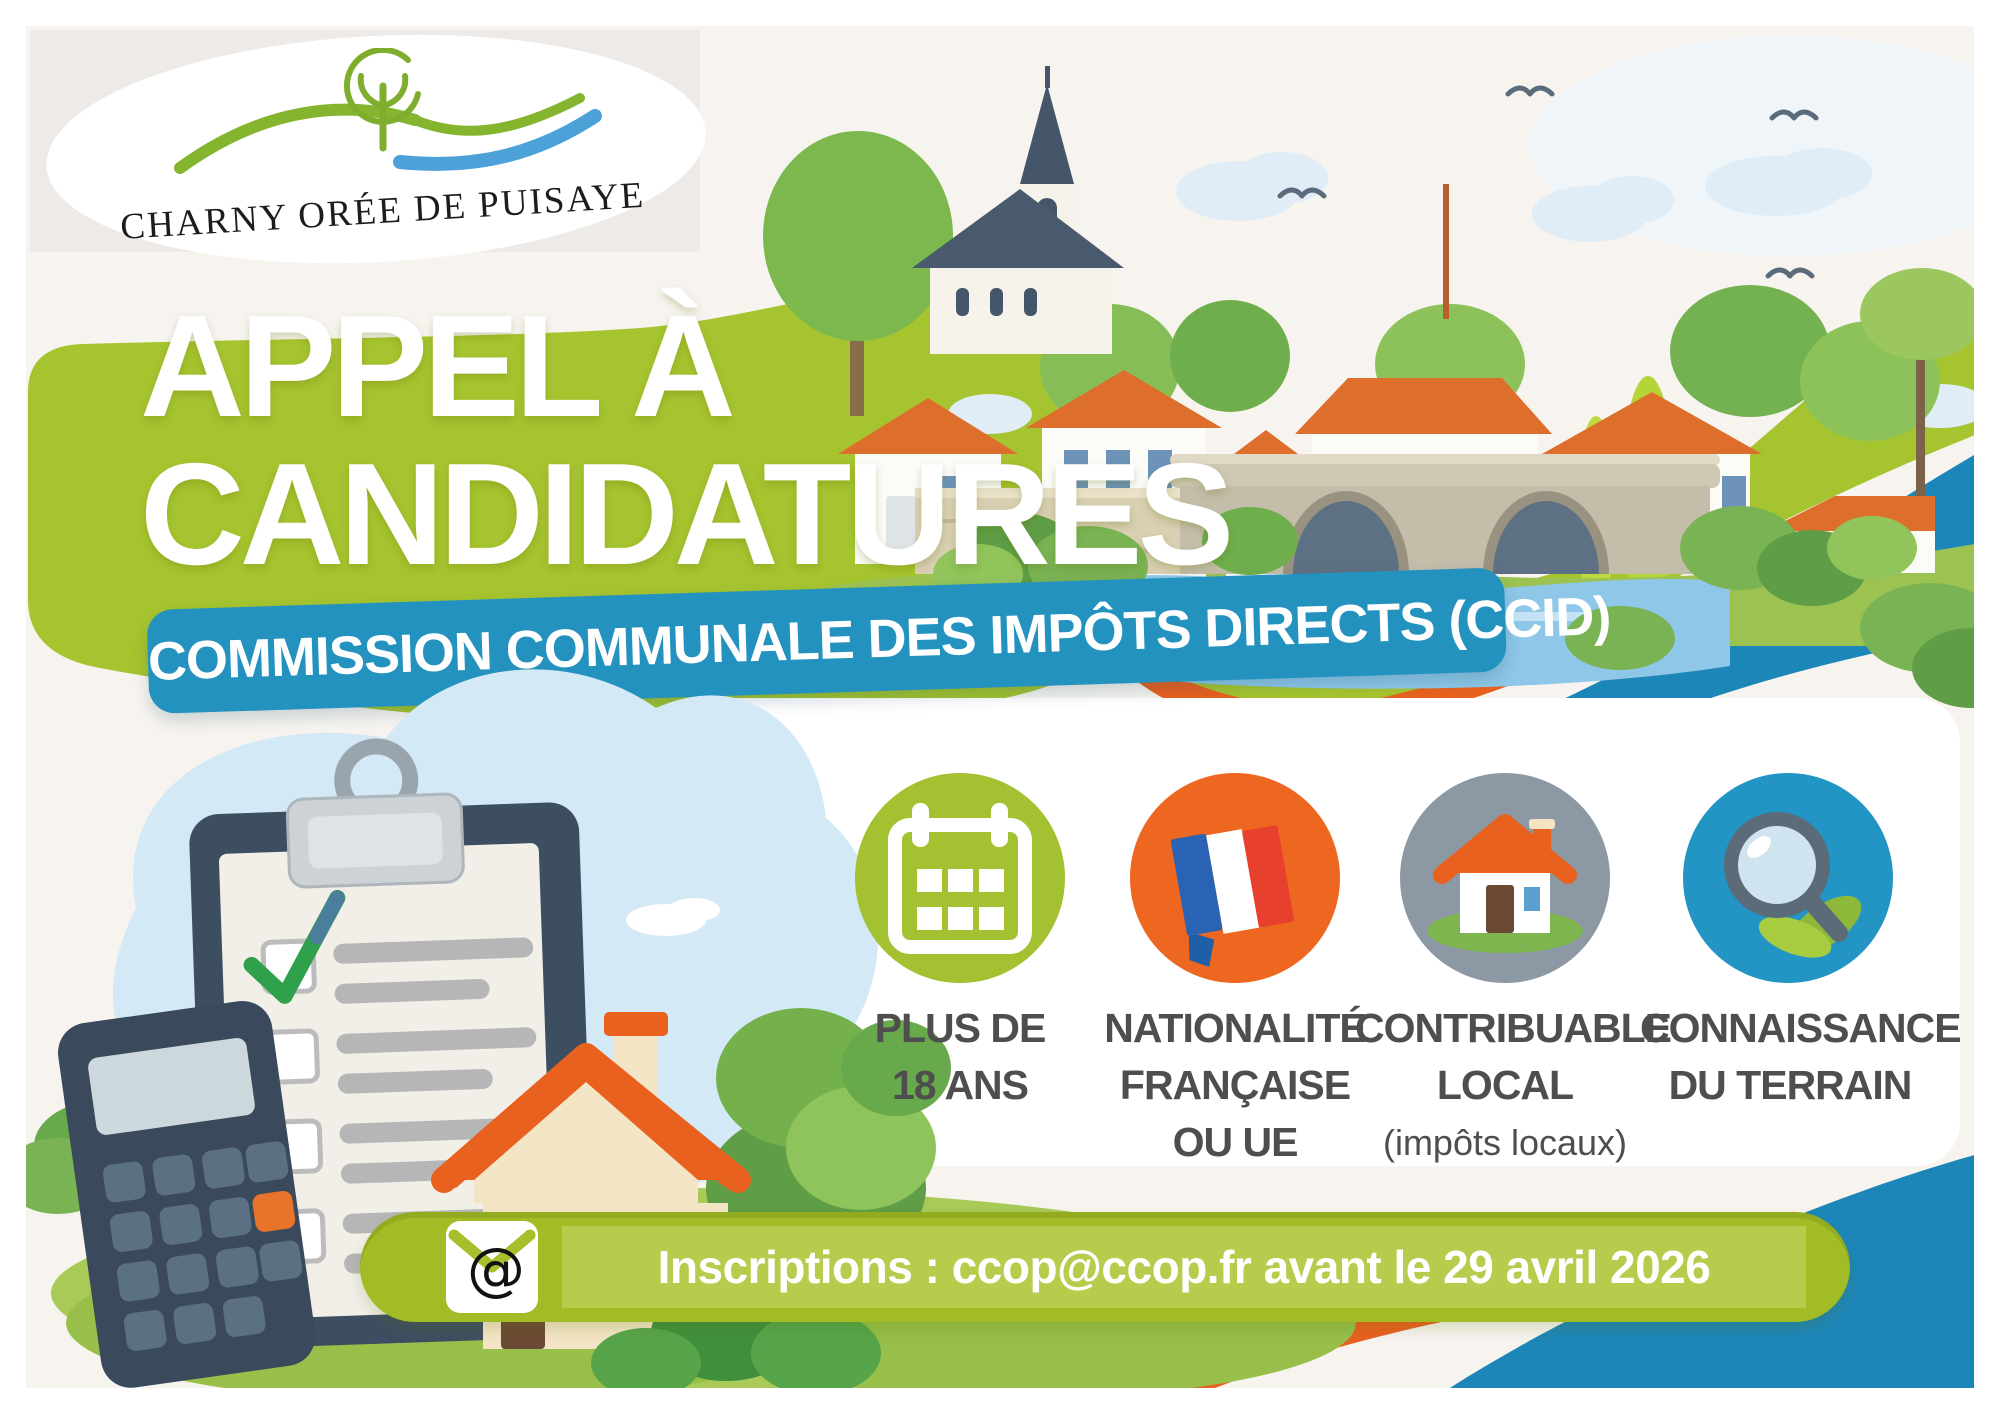 The width and height of the screenshot is (2000, 1414). What do you see at coordinates (1018, 210) in the screenshot?
I see `church` at bounding box center [1018, 210].